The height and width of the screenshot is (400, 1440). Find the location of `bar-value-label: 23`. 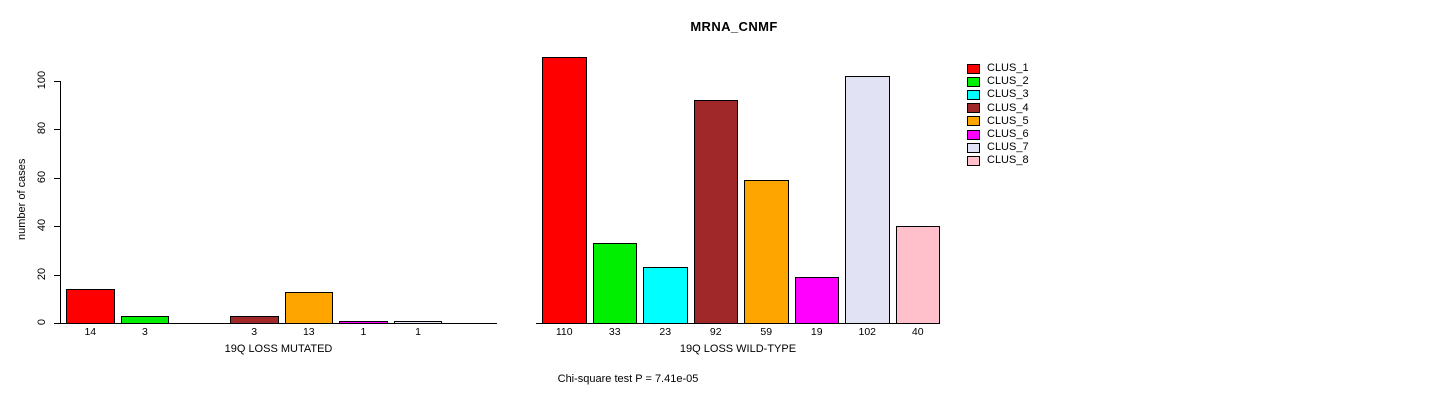

bar-value-label: 23 is located at coordinates (665, 332).